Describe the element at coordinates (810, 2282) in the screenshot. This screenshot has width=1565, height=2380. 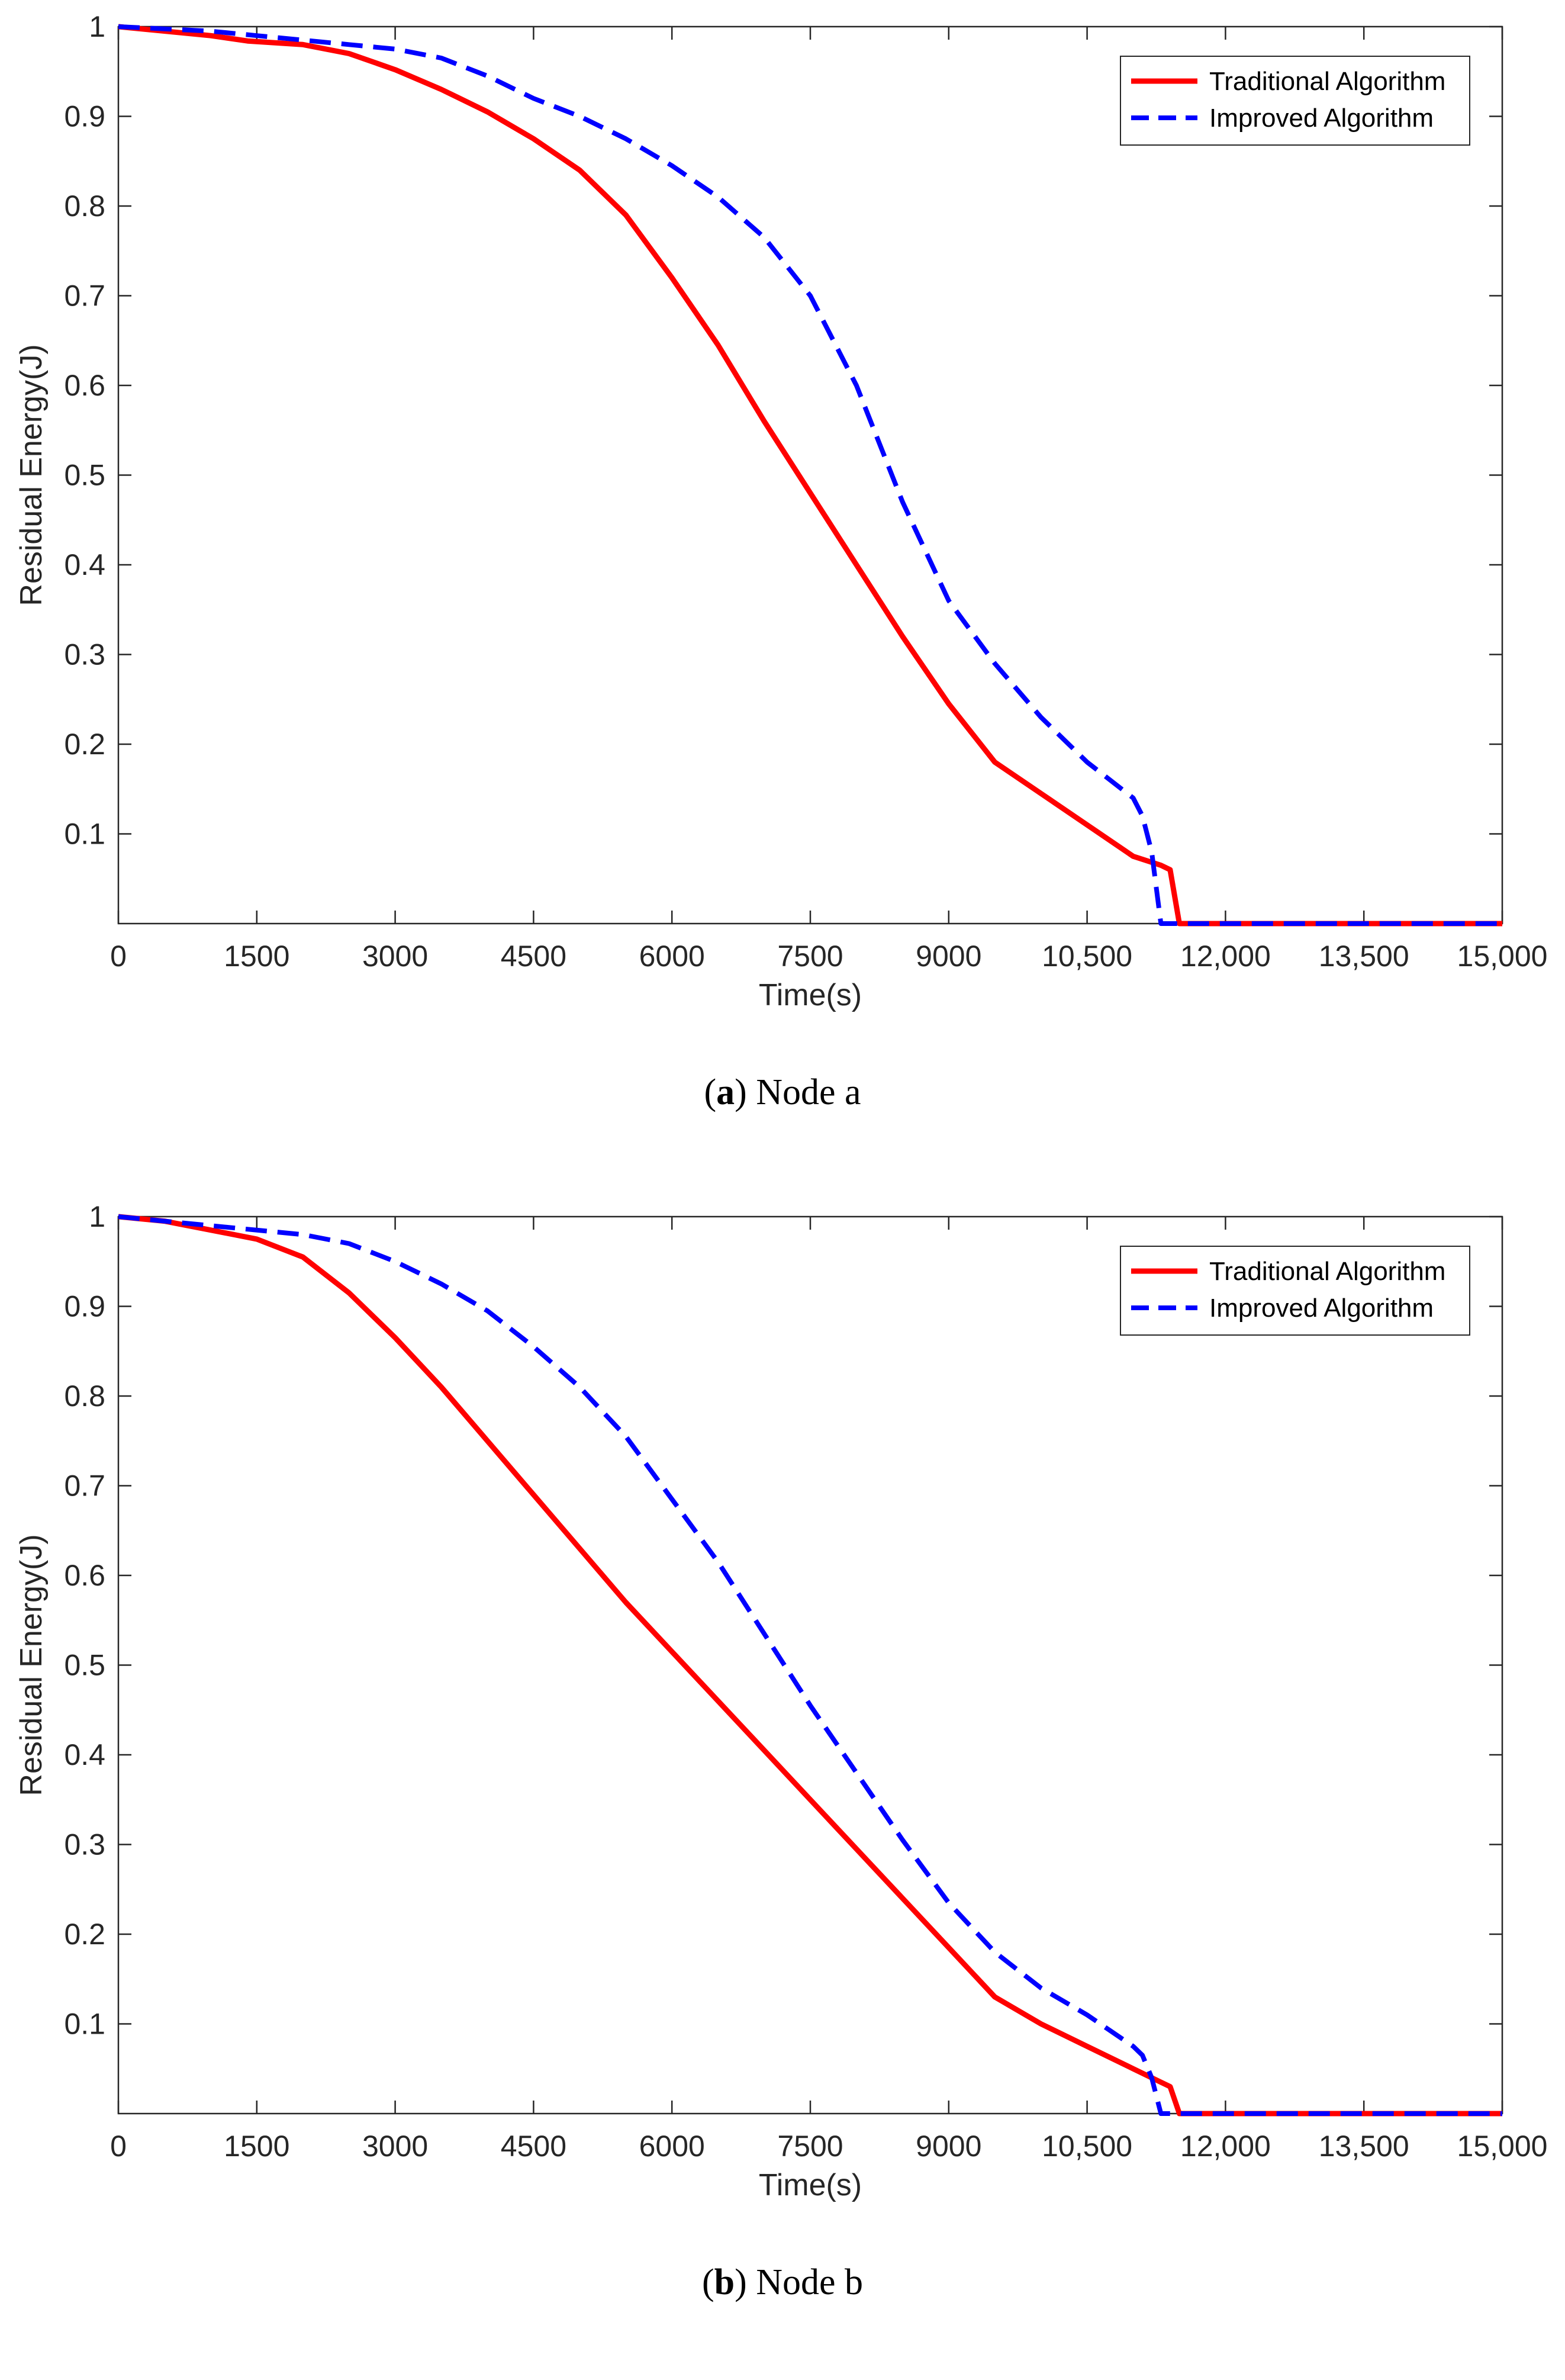
I see `caption-text: Node b` at that location.